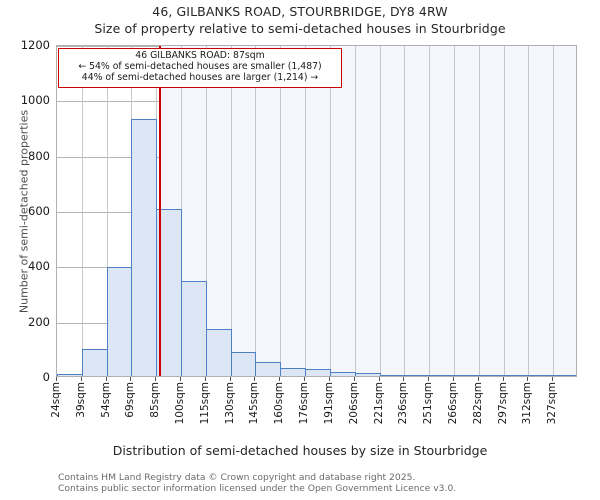 The height and width of the screenshot is (500, 600). Describe the element at coordinates (403, 403) in the screenshot. I see `x-tick-label: 236sqm` at that location.